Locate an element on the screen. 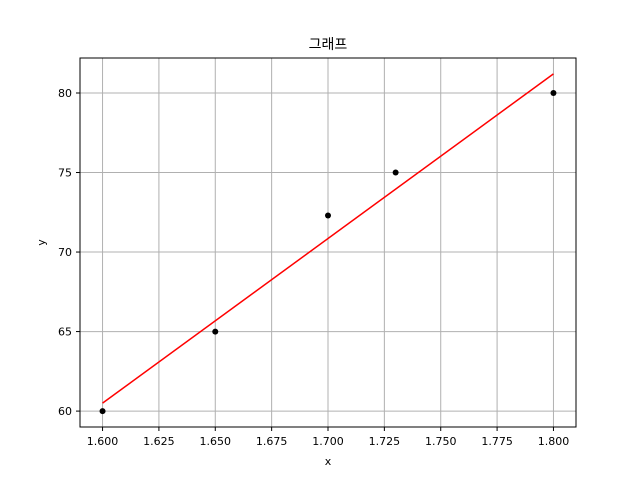 The width and height of the screenshot is (640, 480). y-axis-label: y is located at coordinates (41, 242).